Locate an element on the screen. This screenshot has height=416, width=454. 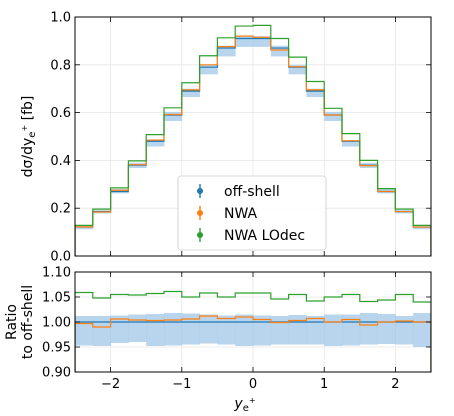
x-tick-label: −1 is located at coordinates (181, 384).